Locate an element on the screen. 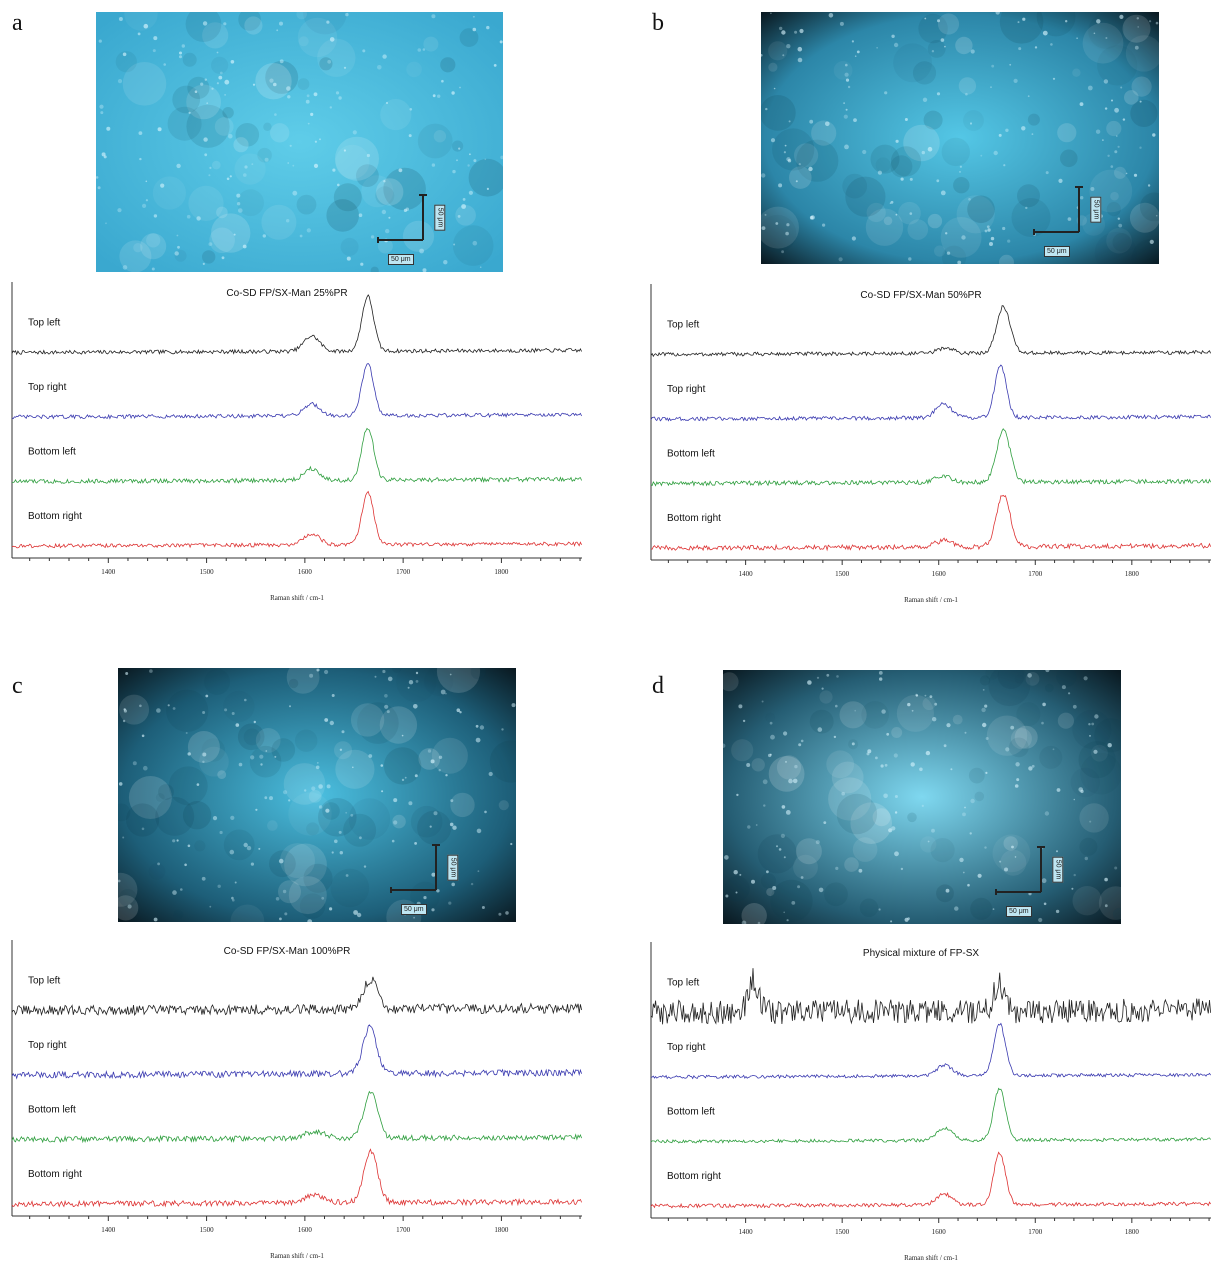  panel-letter: c is located at coordinates (17, 686).